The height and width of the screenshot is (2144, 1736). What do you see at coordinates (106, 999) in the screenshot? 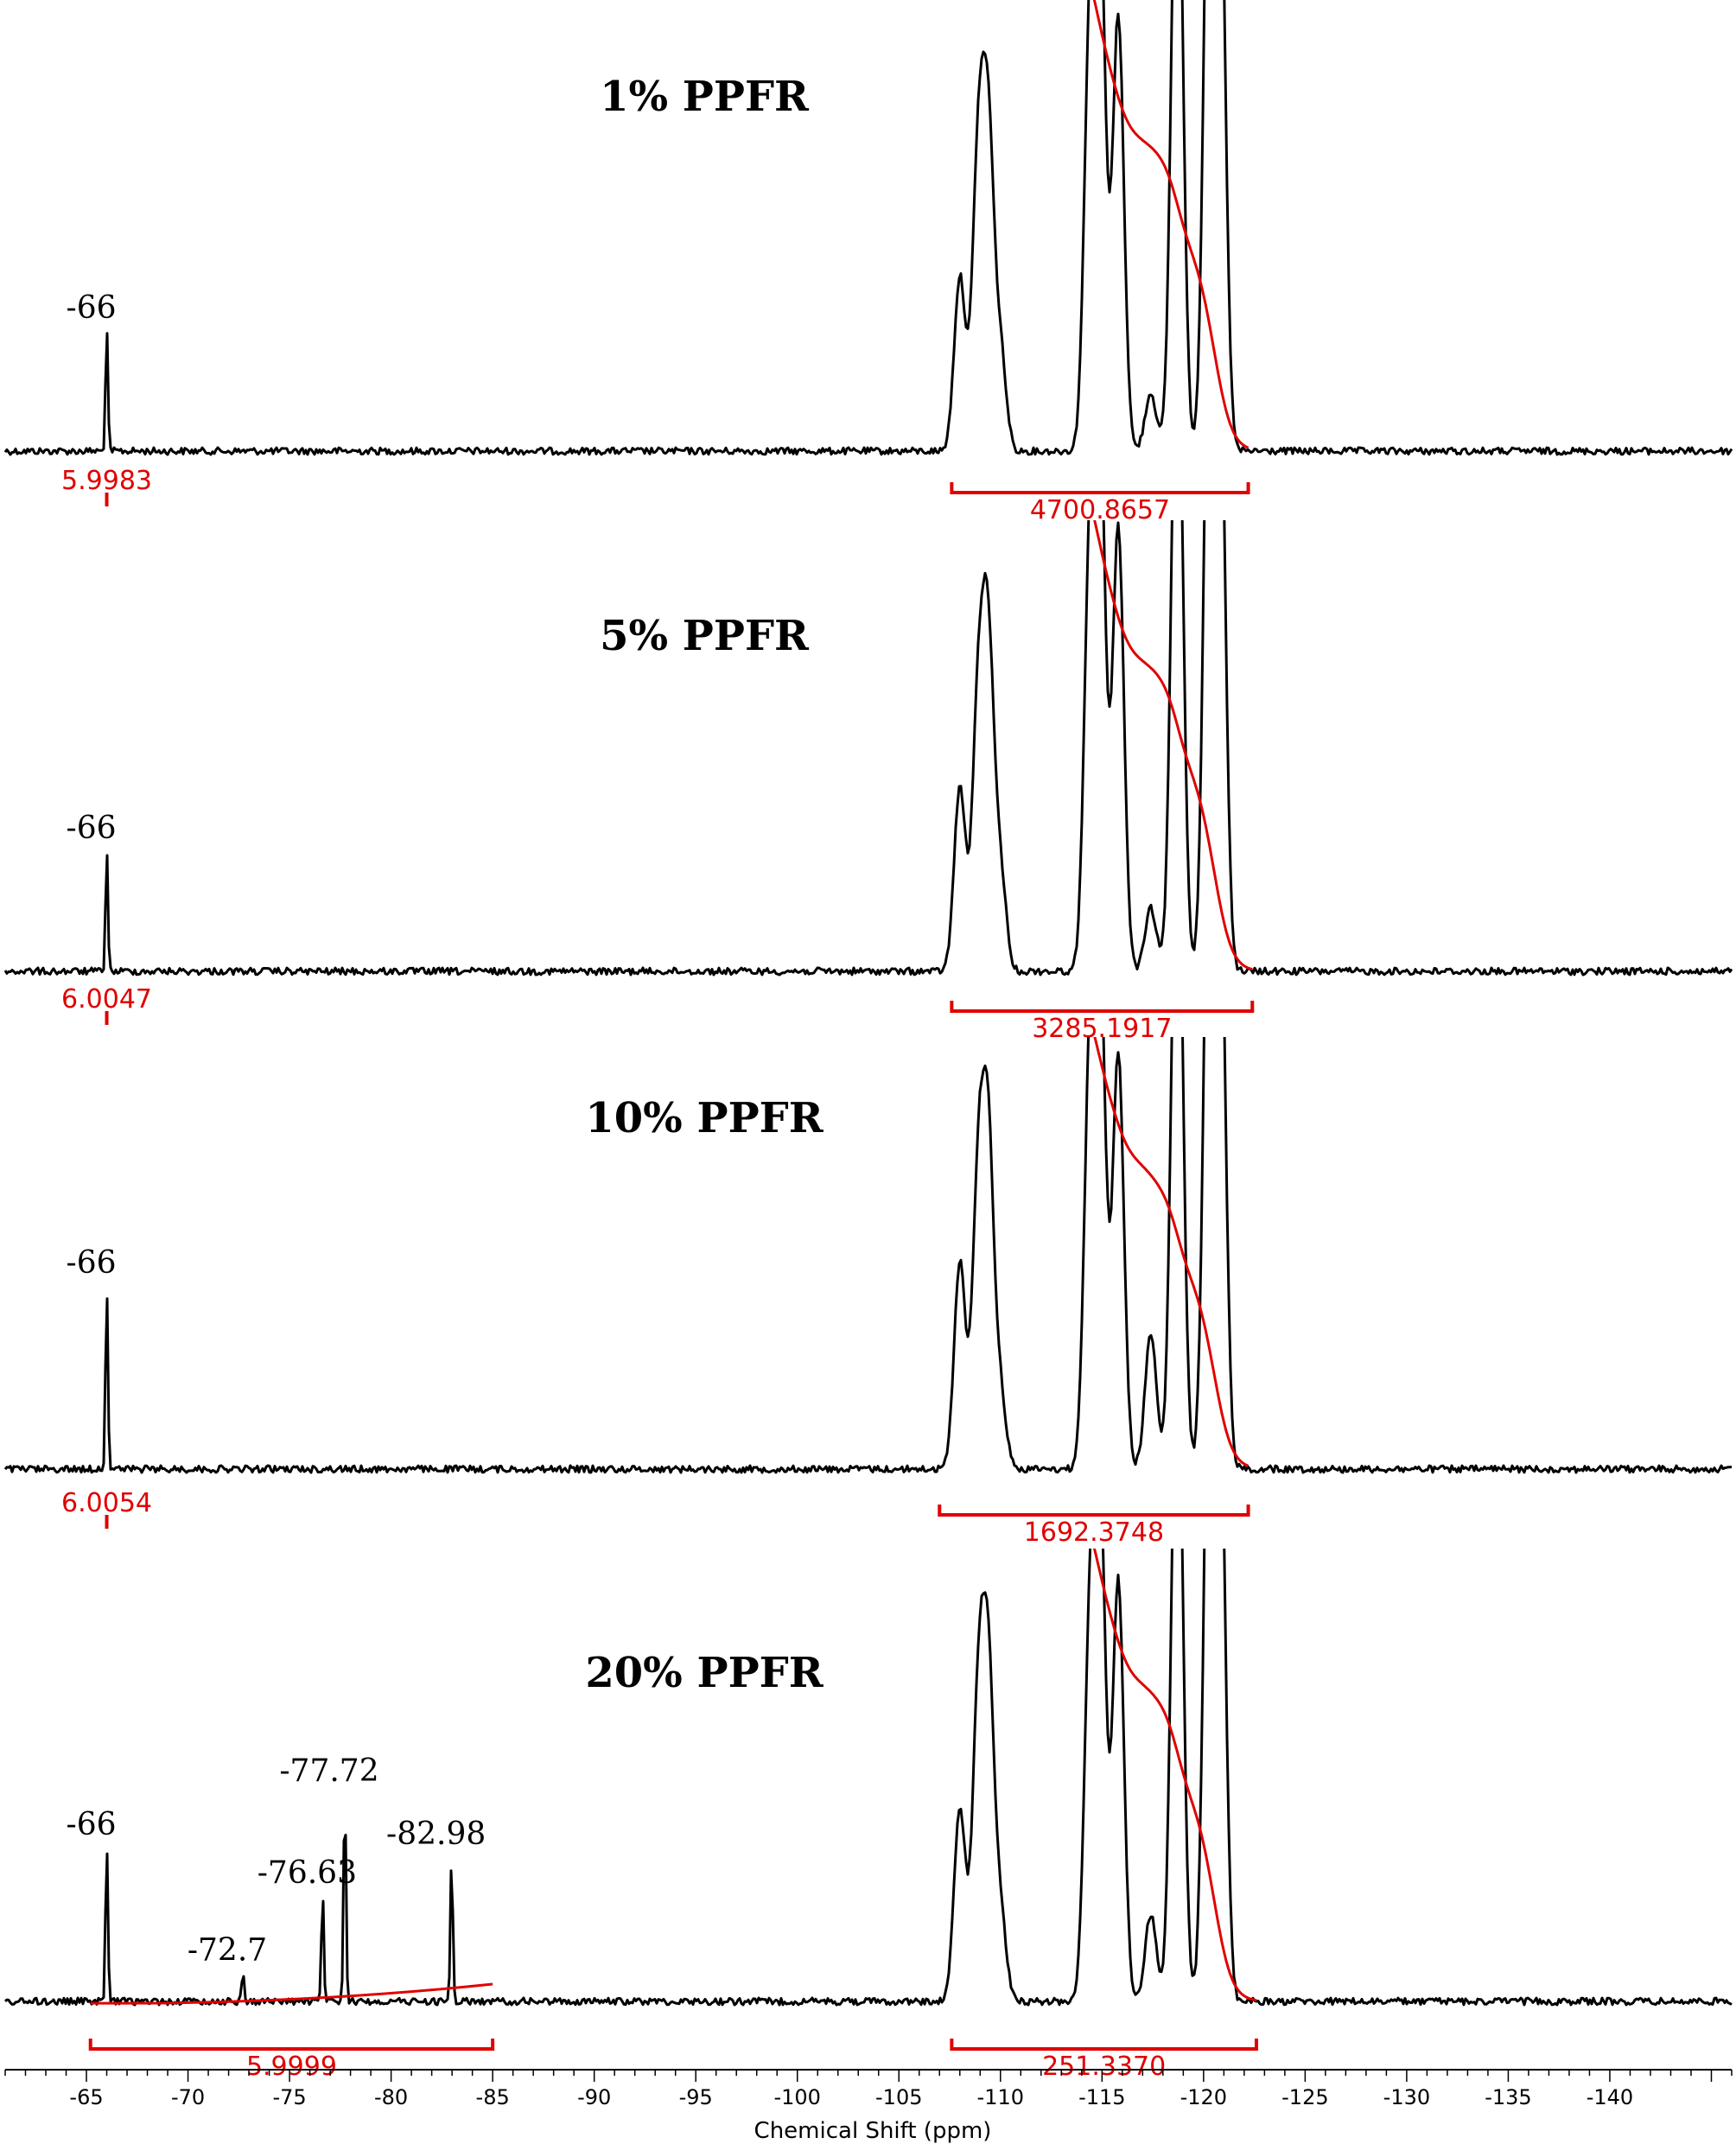
I see `integral-value: 6.0047` at bounding box center [106, 999].